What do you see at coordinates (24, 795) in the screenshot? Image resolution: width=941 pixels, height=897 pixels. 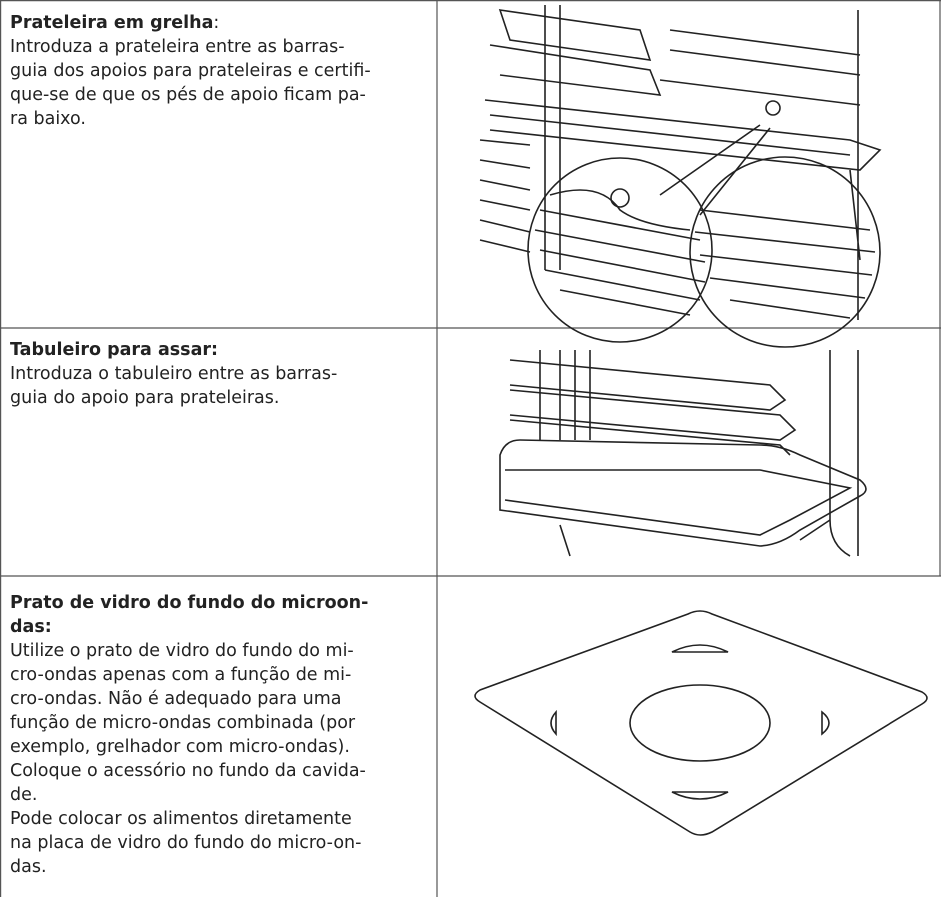 I see `text-line: de.` at bounding box center [24, 795].